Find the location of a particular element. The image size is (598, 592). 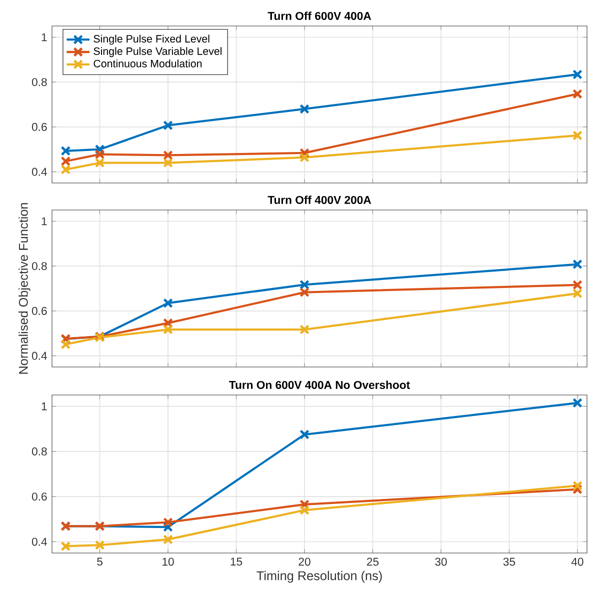

x-tick-label: 30 is located at coordinates (441, 562).